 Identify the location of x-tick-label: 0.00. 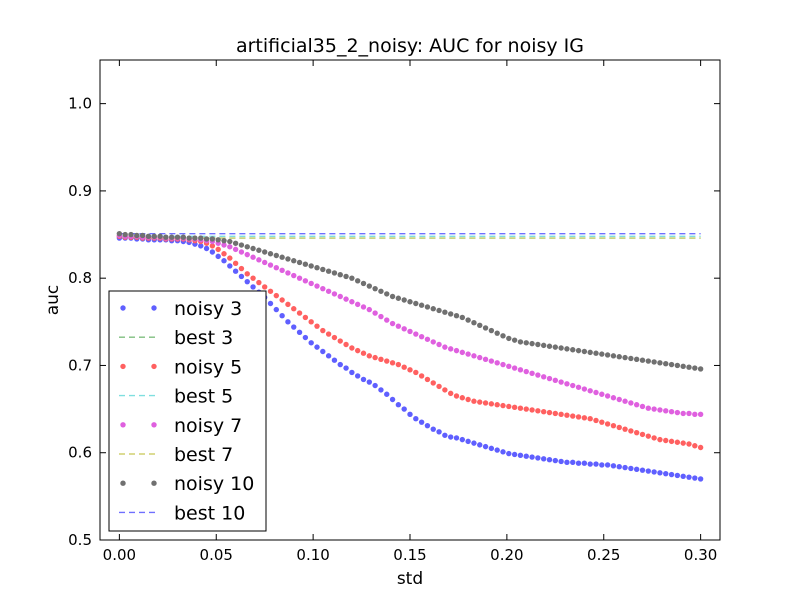
(119, 555).